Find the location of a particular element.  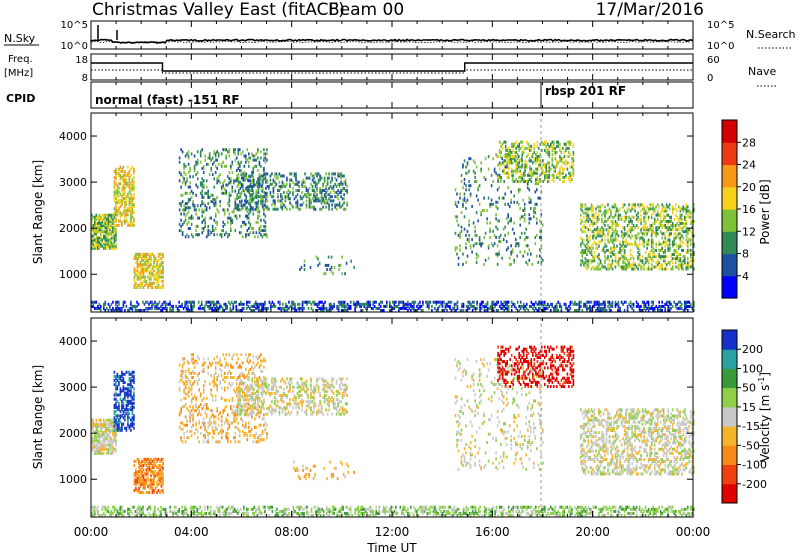

colorbar-swatch is located at coordinates (729, 131).